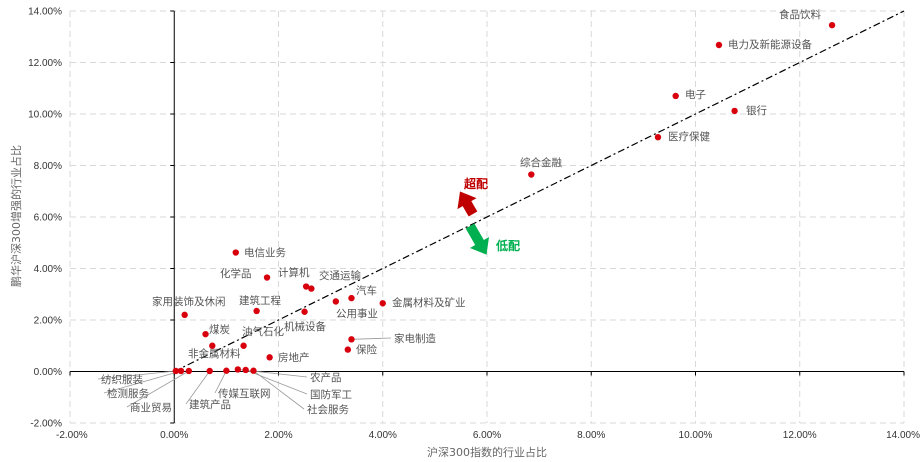 This screenshot has width=924, height=462. I want to click on x-tick-label: -2.00%, so click(72, 435).